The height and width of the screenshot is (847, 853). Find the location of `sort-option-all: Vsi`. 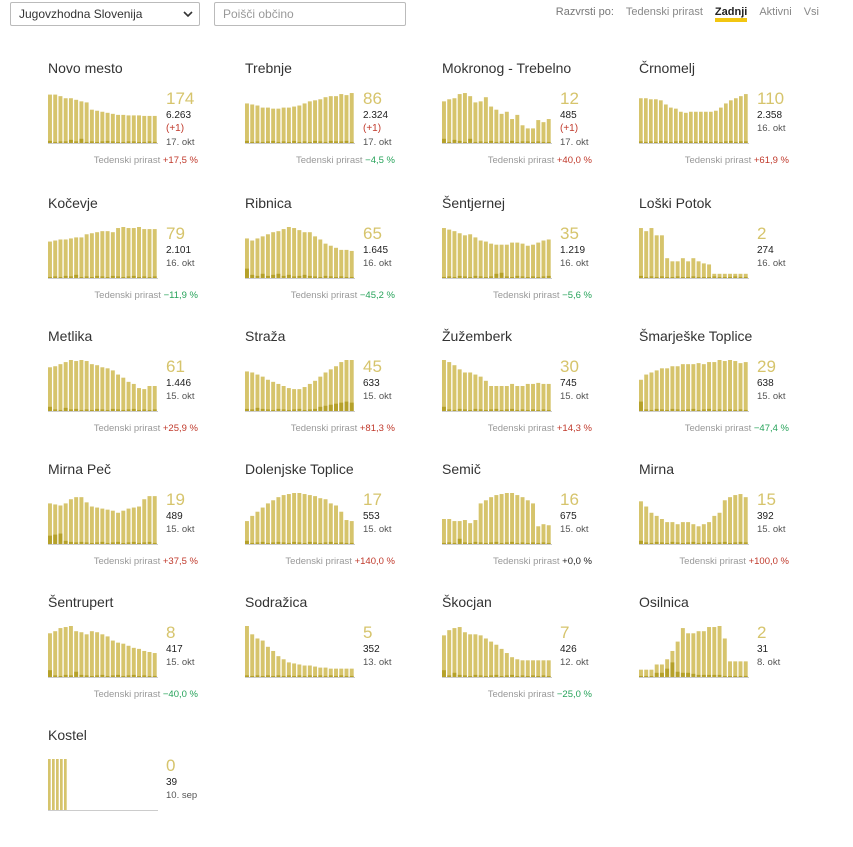

sort-option-all: Vsi is located at coordinates (811, 12).